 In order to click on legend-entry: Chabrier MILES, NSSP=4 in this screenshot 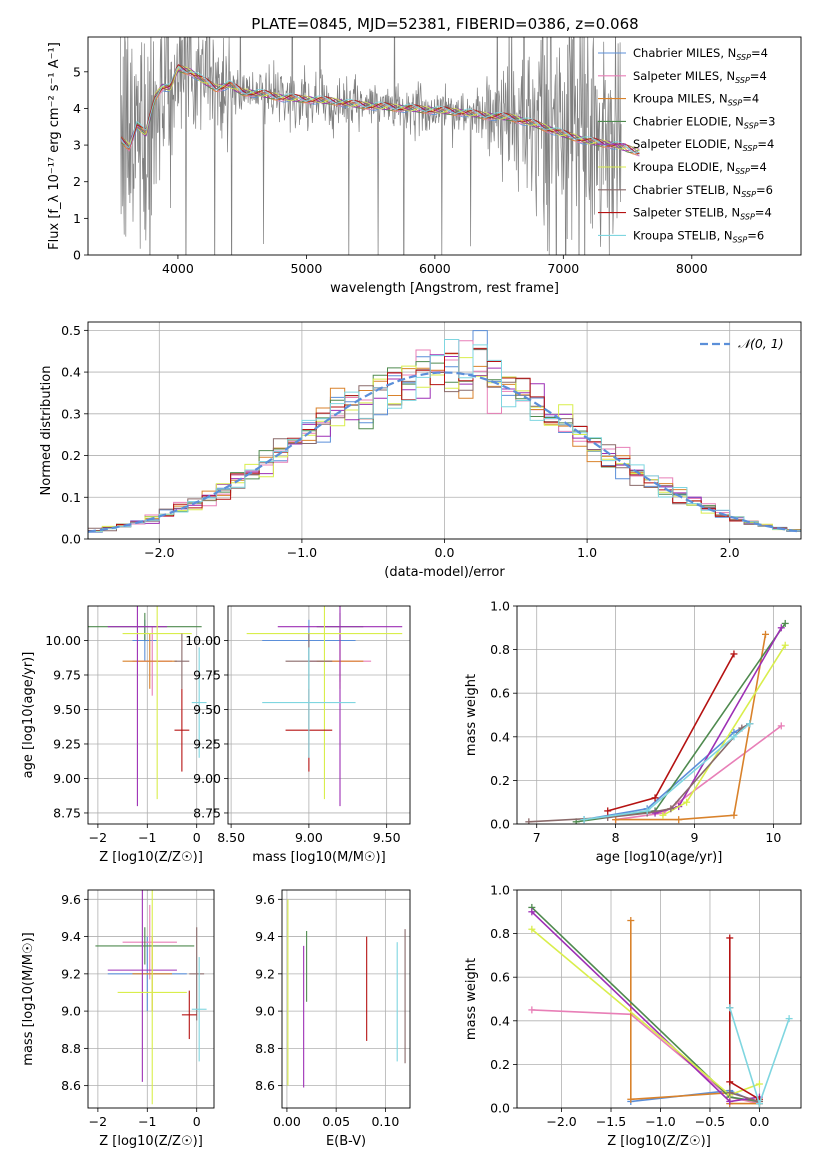, I will do `click(700, 54)`.